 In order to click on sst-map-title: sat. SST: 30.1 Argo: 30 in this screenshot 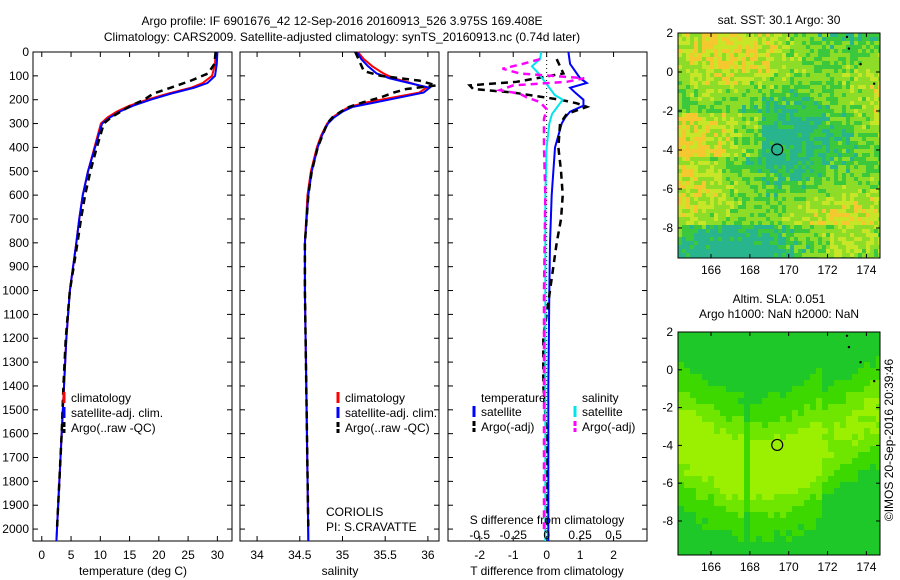, I will do `click(779, 20)`.